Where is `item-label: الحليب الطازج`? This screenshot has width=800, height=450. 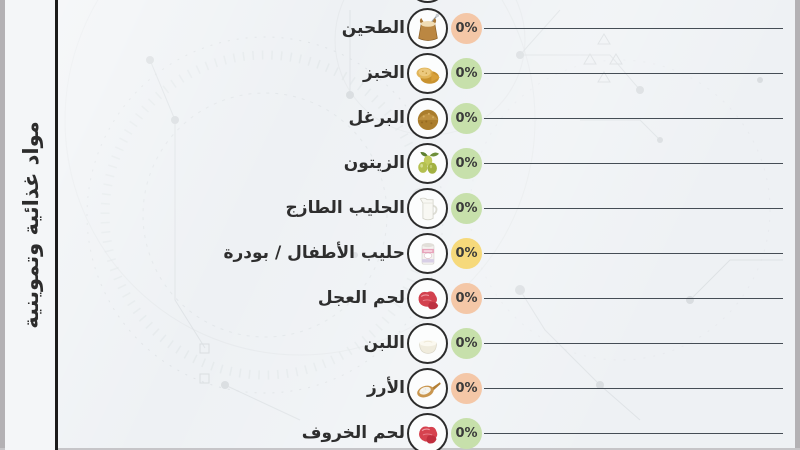
item-label: الحليب الطازج is located at coordinates (345, 208).